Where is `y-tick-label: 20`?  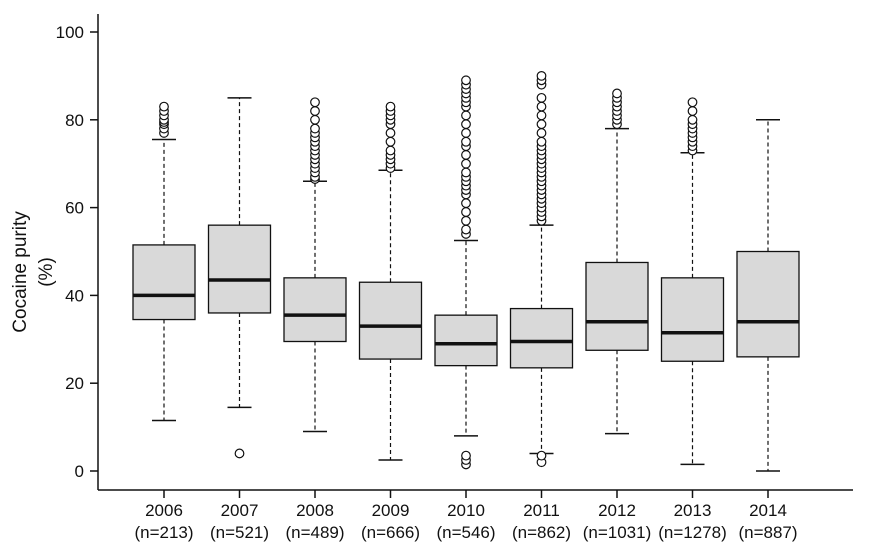
y-tick-label: 20 is located at coordinates (74, 383).